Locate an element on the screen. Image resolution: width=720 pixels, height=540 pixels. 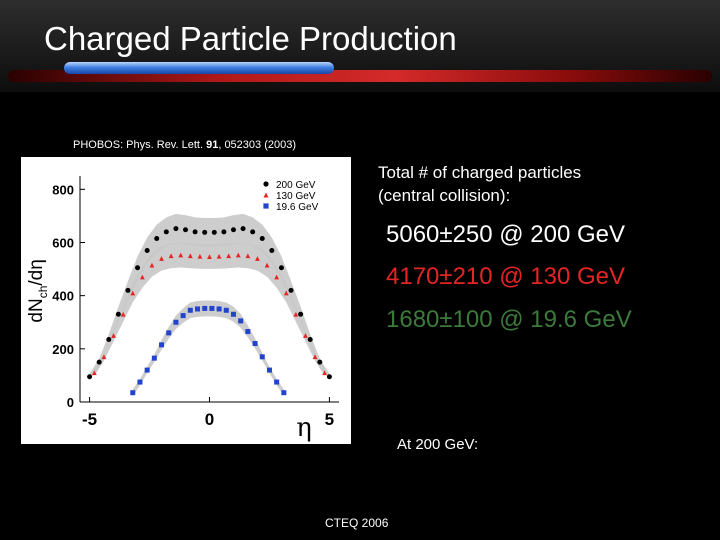
total-line-1: Total # of charged particles is located at coordinates (480, 172).